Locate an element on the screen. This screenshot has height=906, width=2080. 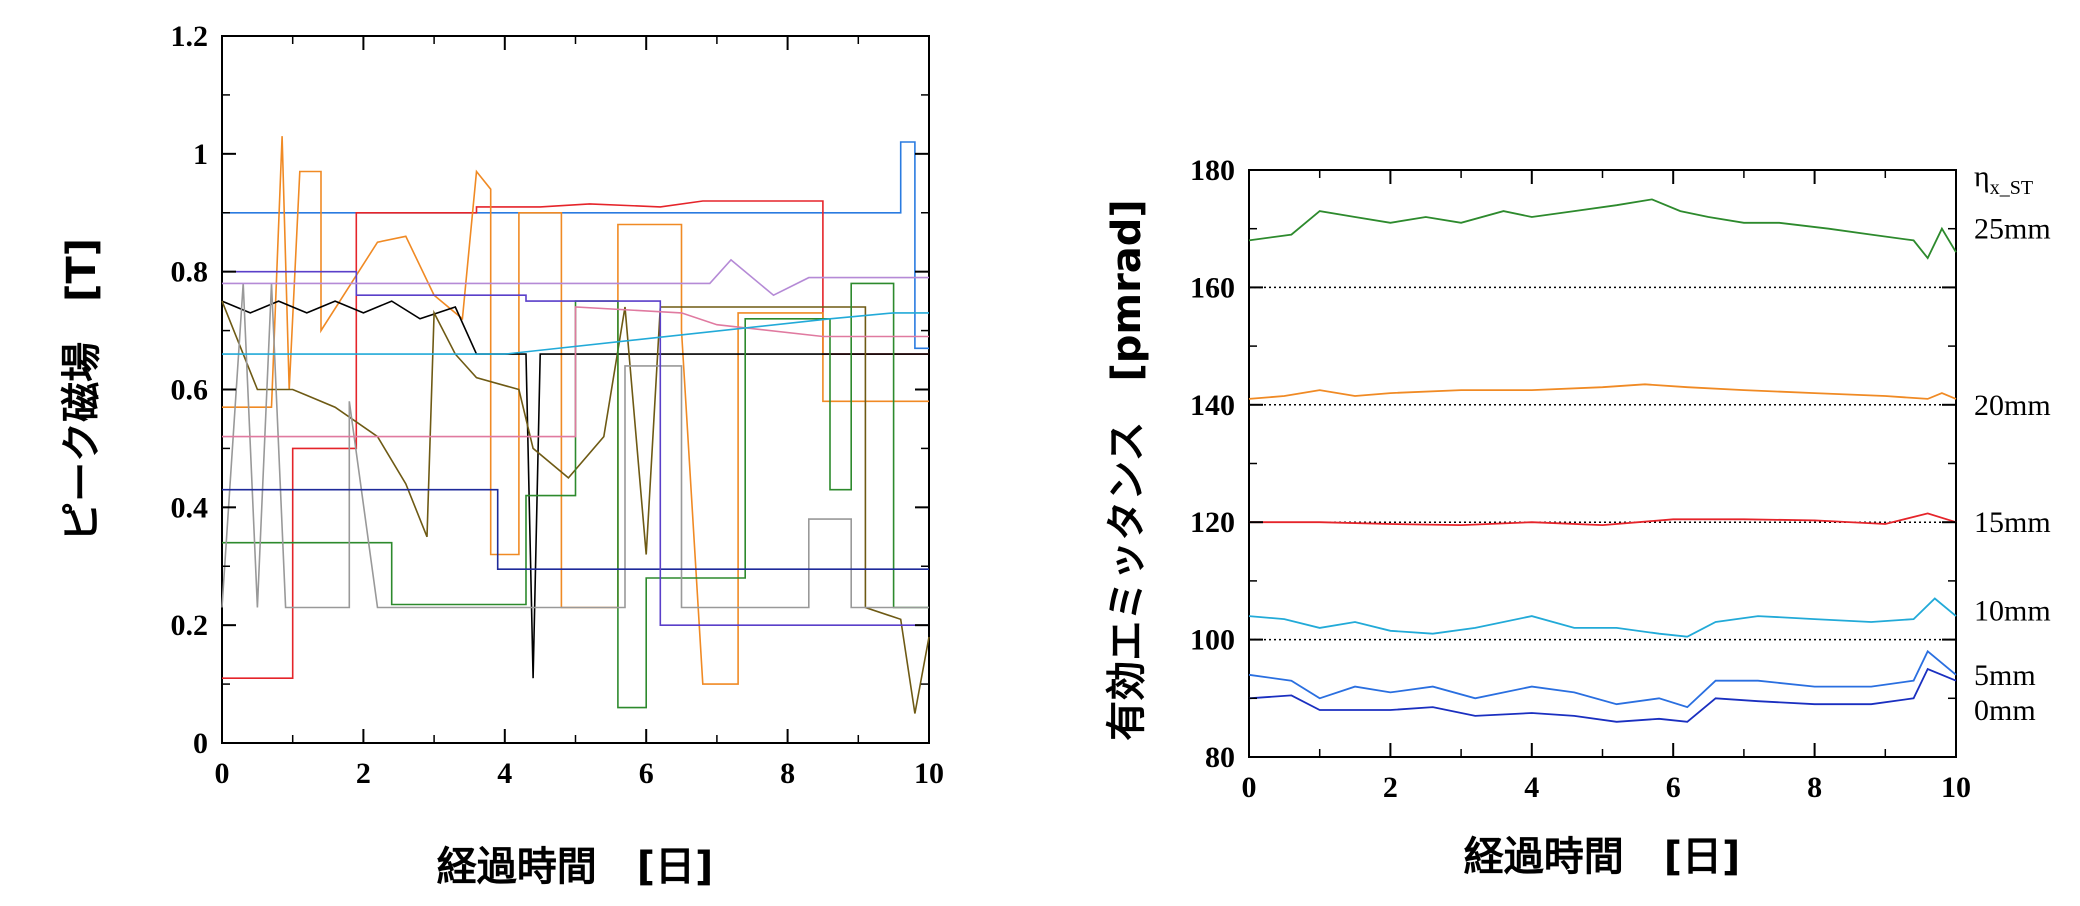
y-tick-label: 0.8 is located at coordinates (190, 272).